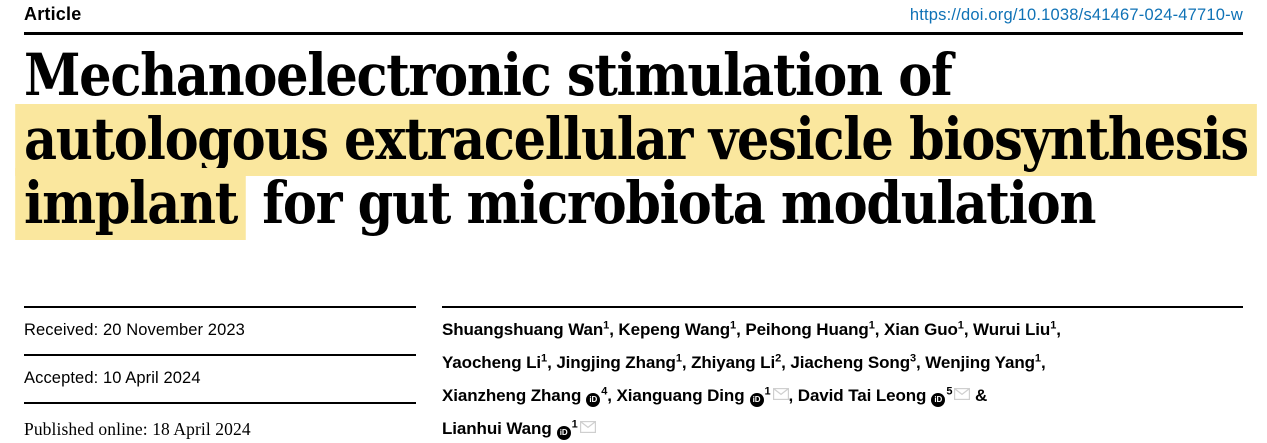  I want to click on title-segment-highlighted: implant, so click(130, 204).